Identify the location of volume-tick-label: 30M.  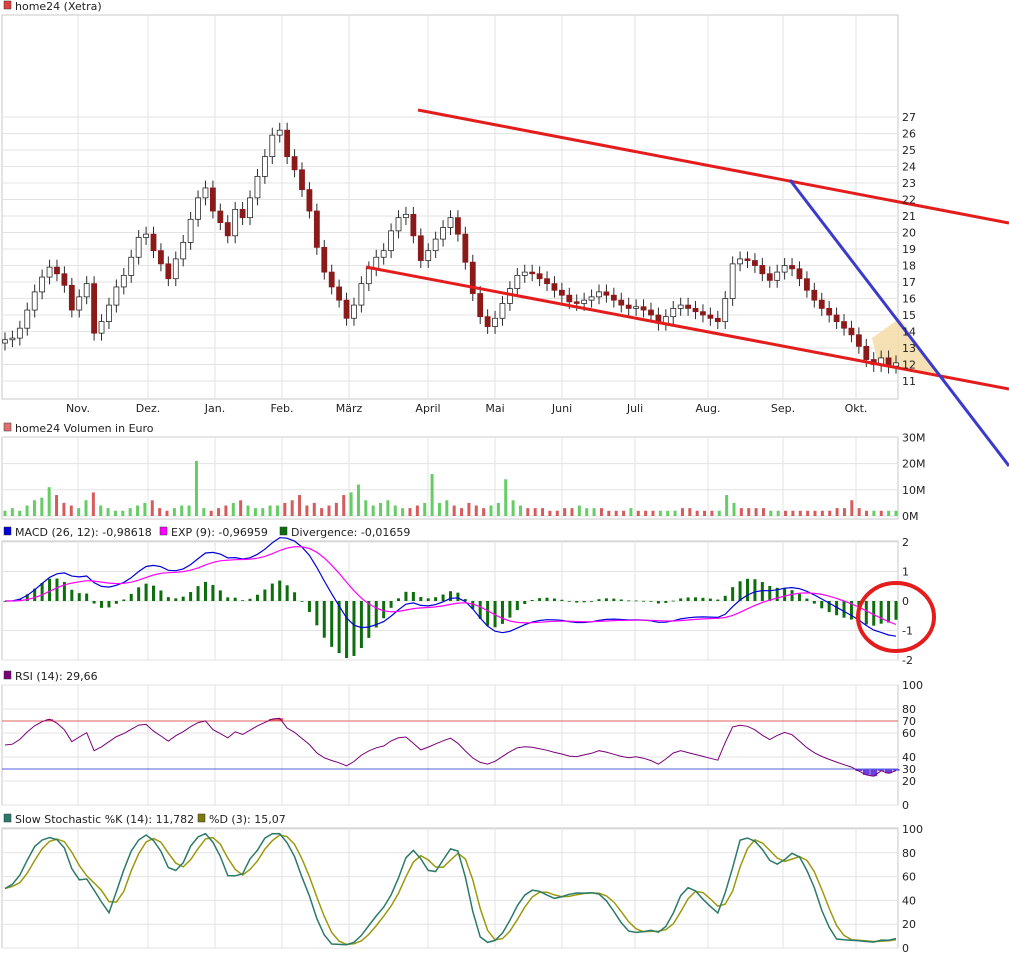
(914, 437).